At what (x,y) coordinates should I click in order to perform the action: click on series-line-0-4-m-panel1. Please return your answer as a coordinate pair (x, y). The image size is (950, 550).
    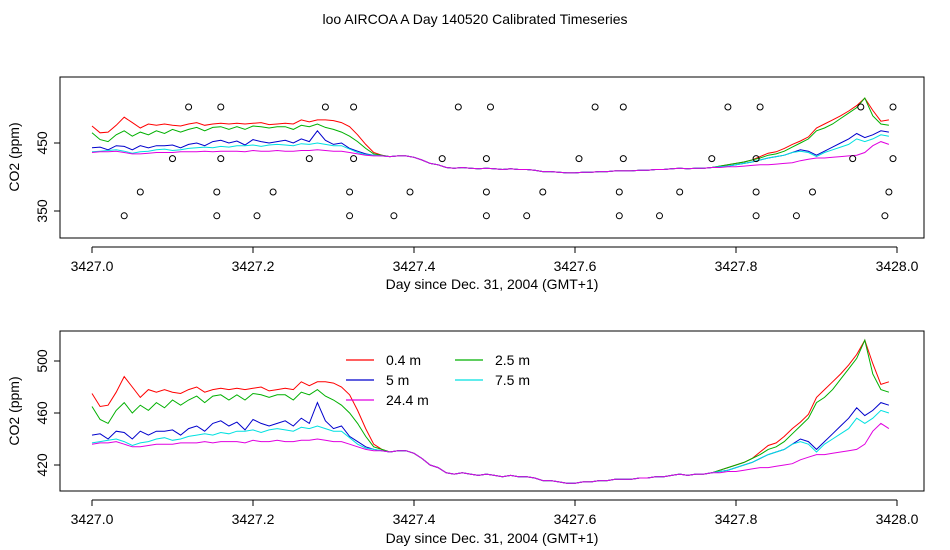
    Looking at the image, I should click on (490, 135).